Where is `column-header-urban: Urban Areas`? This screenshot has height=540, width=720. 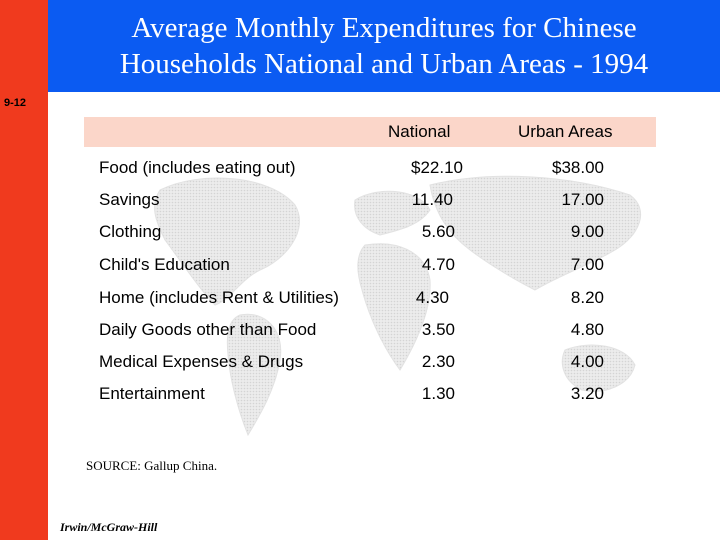 column-header-urban: Urban Areas is located at coordinates (565, 131).